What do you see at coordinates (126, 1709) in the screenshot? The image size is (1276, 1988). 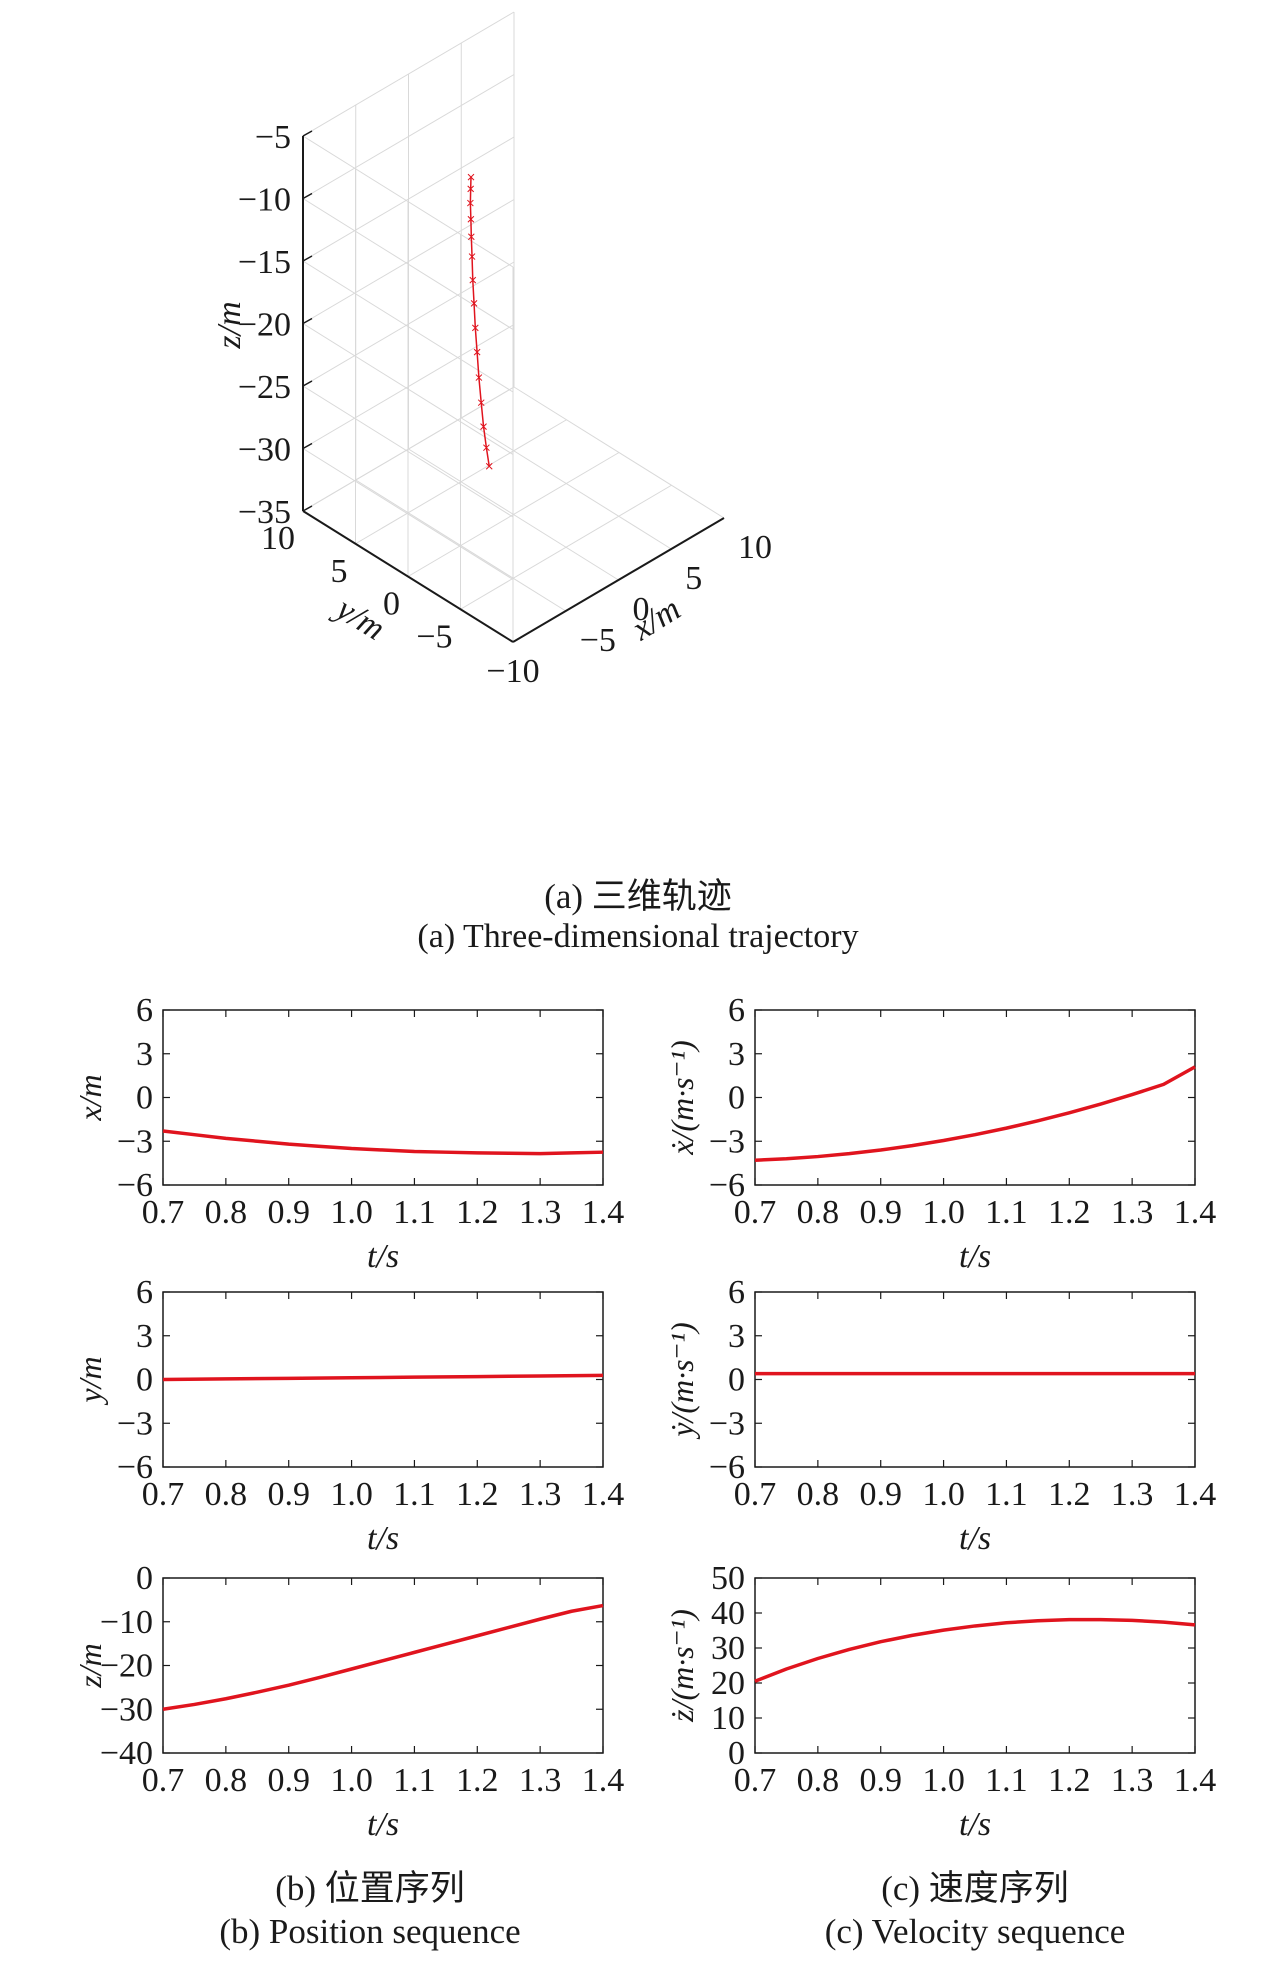 I see `y-tick-label: −30` at bounding box center [126, 1709].